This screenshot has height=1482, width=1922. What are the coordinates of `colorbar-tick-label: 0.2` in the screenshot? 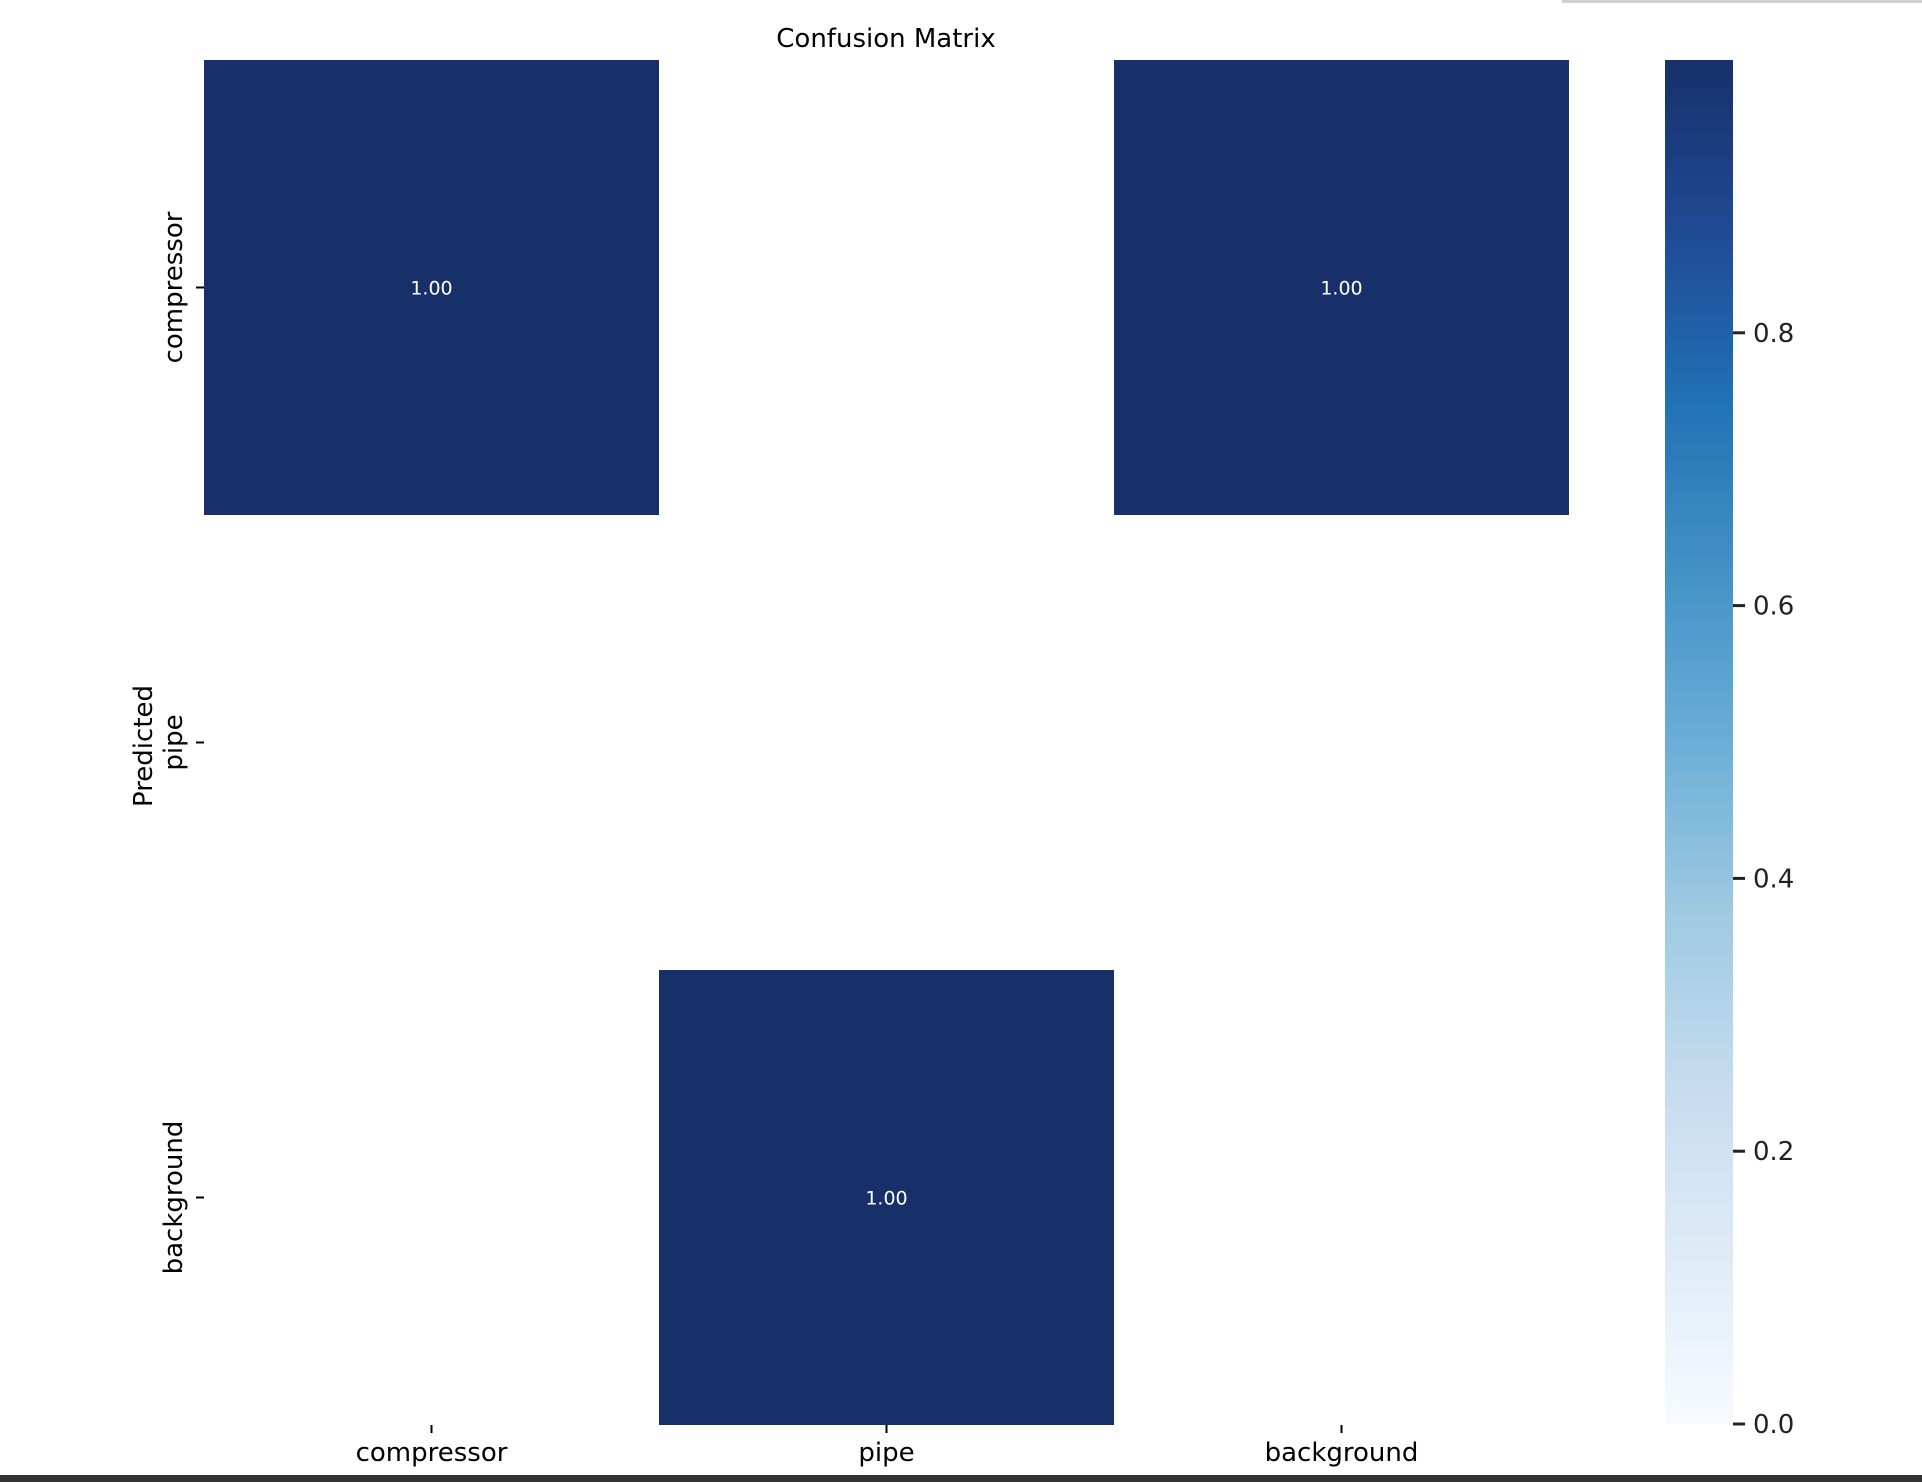 It's located at (1773, 1152).